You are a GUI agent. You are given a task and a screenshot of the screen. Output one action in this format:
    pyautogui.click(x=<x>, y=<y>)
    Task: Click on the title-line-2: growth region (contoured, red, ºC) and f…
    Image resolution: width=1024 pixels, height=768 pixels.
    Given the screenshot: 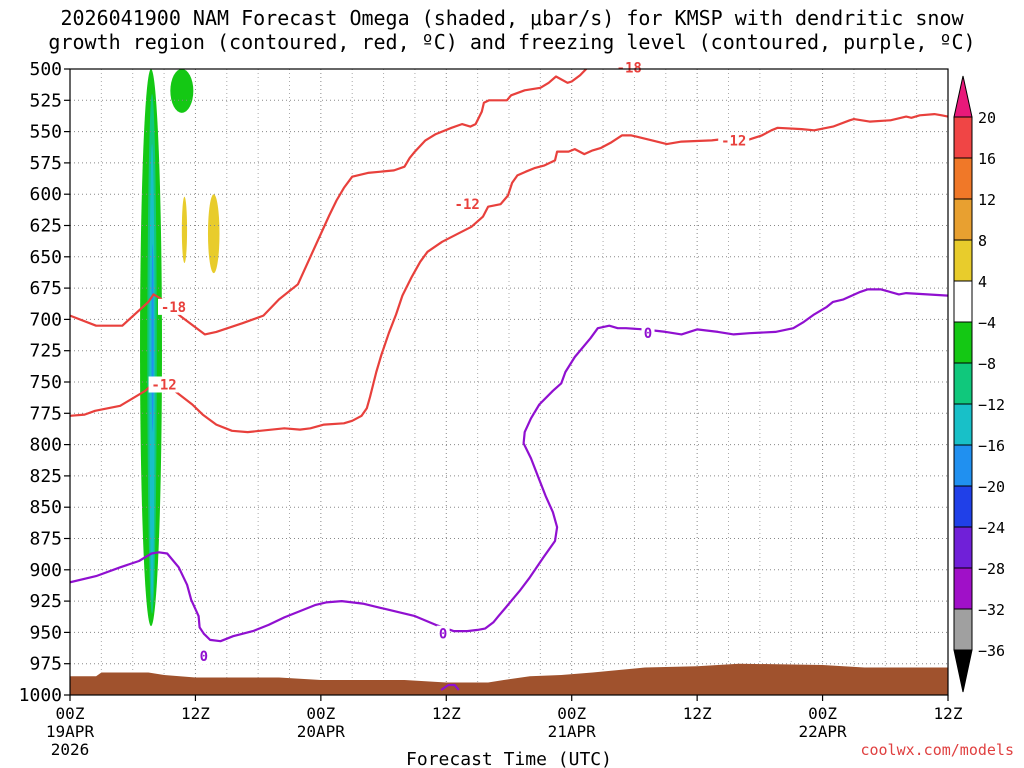 What is the action you would take?
    pyautogui.click(x=512, y=42)
    